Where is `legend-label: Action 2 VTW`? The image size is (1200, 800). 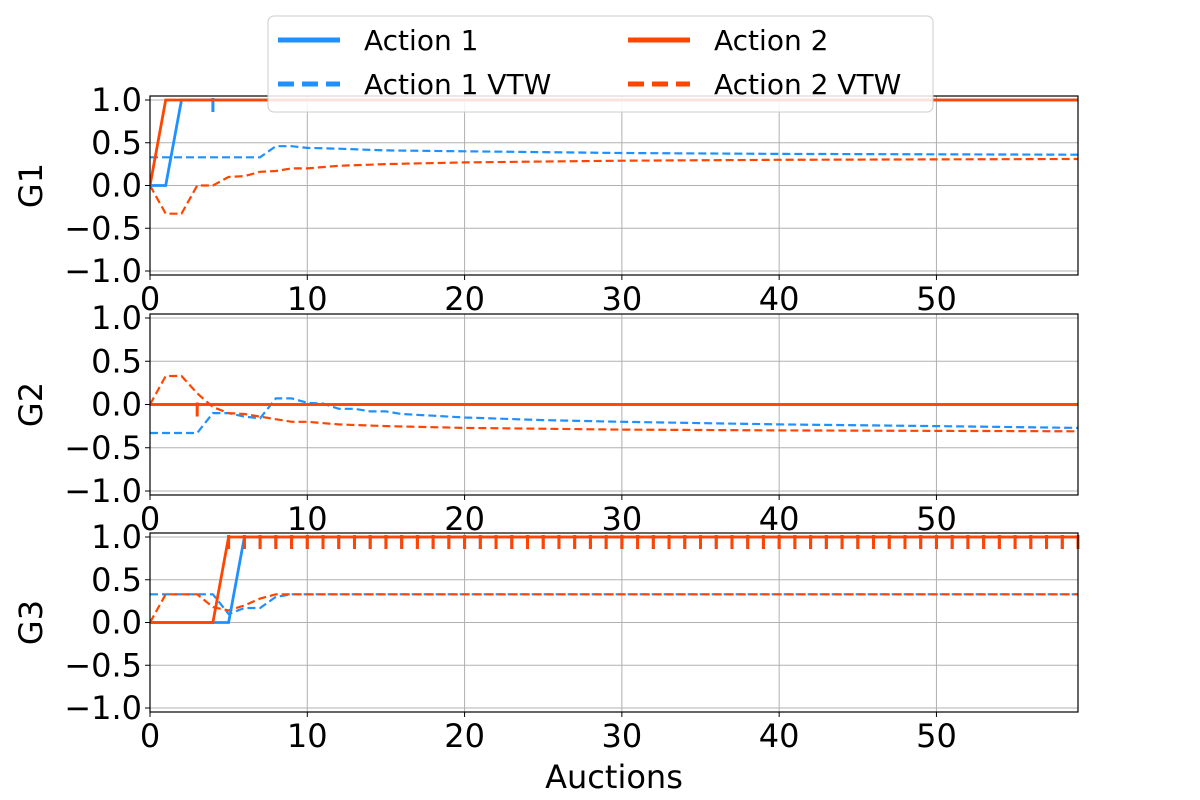
legend-label: Action 2 VTW is located at coordinates (807, 84).